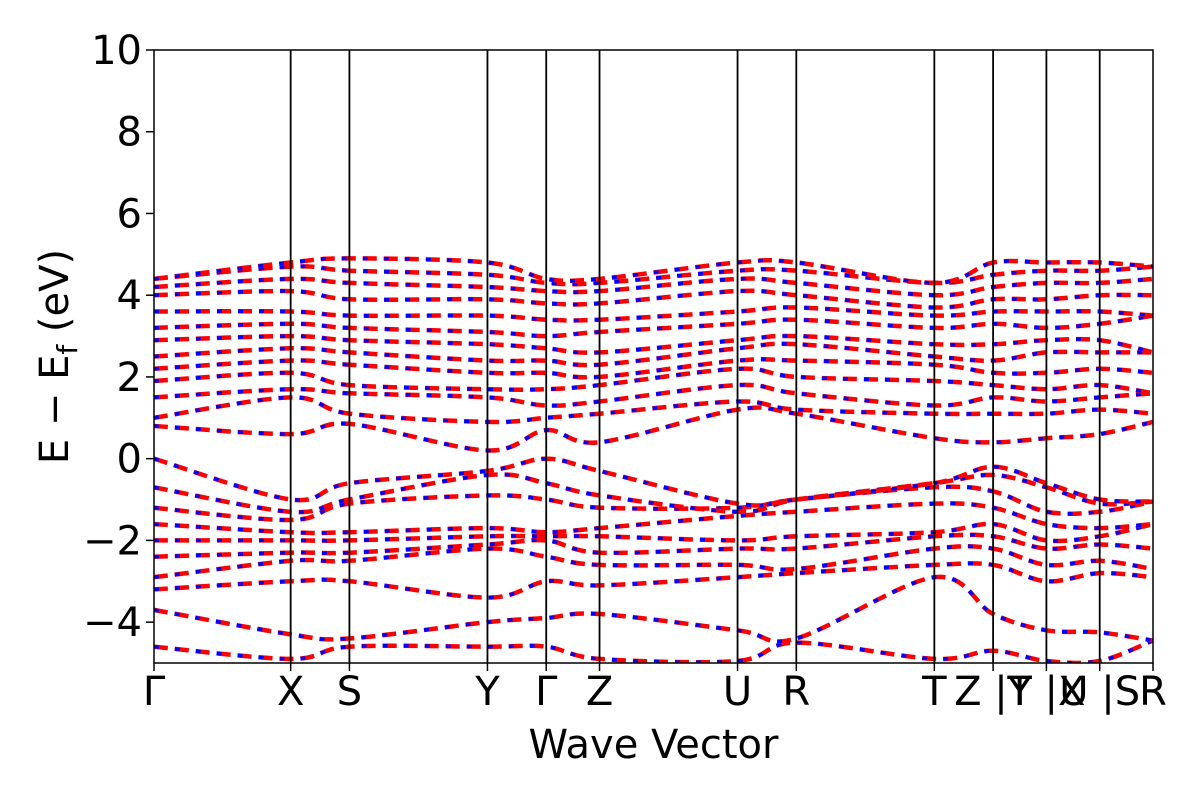  What do you see at coordinates (118, 337) in the screenshot?
I see `y-axis-ticks: −4 −2 0 2 4 6 8 10` at bounding box center [118, 337].